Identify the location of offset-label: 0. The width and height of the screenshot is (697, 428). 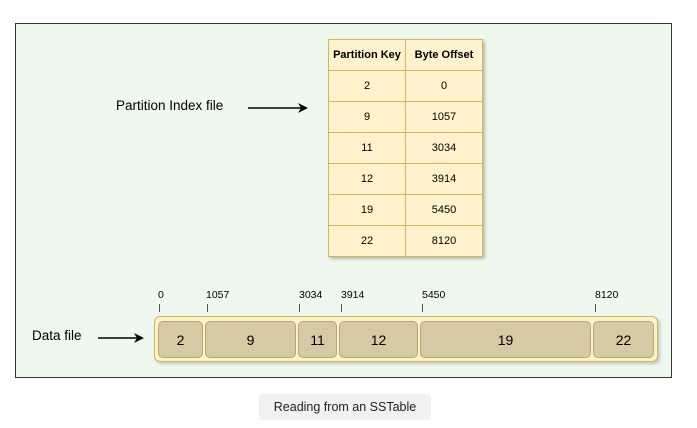
(161, 295).